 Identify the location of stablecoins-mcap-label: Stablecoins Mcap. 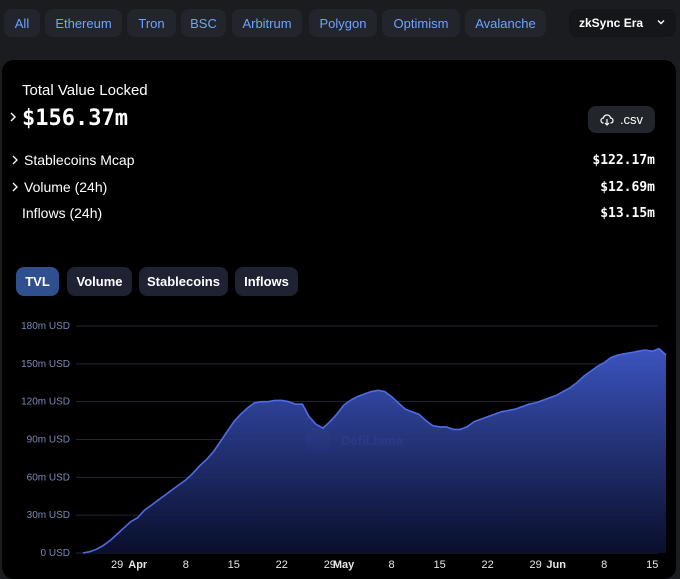
(79, 160).